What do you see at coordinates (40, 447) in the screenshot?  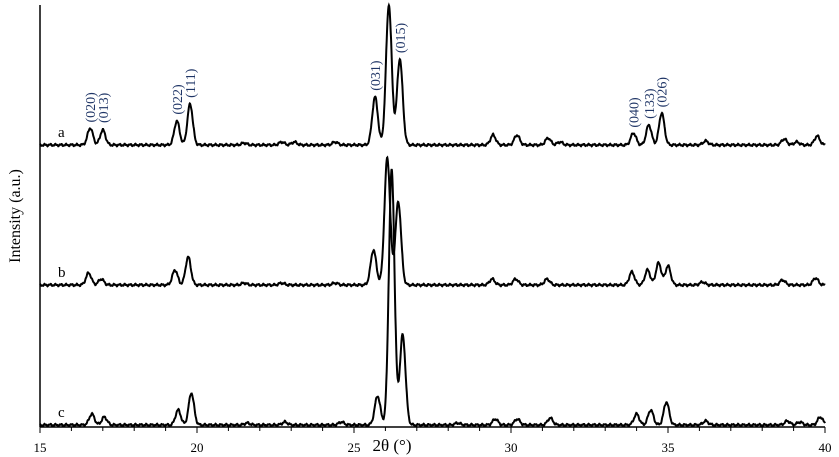 I see `x-tick-label: 15` at bounding box center [40, 447].